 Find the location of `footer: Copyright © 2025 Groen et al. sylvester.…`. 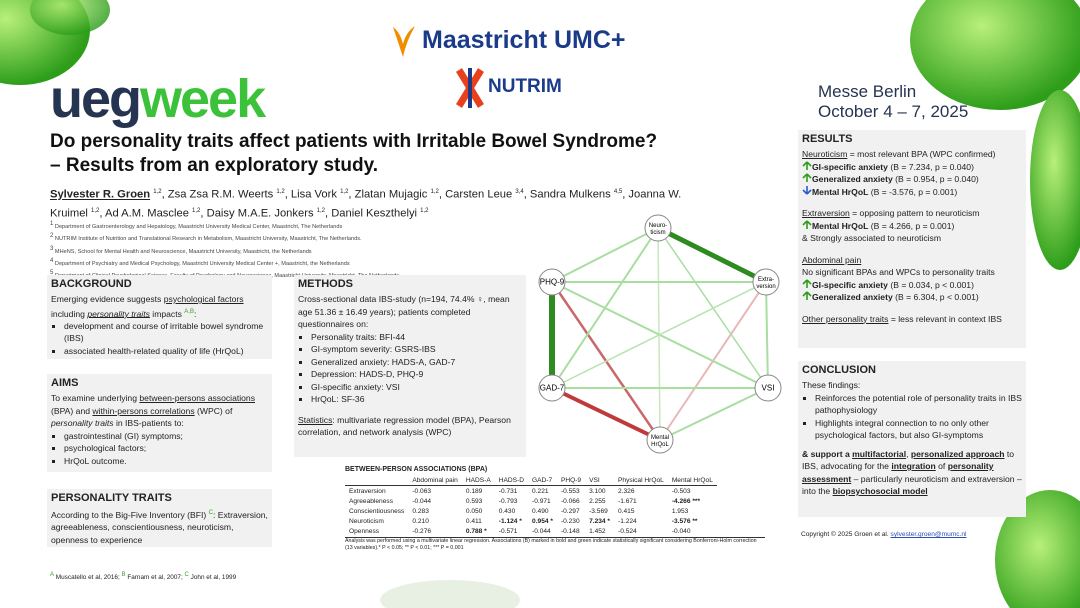

footer: Copyright © 2025 Groen et al. sylvester.… is located at coordinates (884, 534).